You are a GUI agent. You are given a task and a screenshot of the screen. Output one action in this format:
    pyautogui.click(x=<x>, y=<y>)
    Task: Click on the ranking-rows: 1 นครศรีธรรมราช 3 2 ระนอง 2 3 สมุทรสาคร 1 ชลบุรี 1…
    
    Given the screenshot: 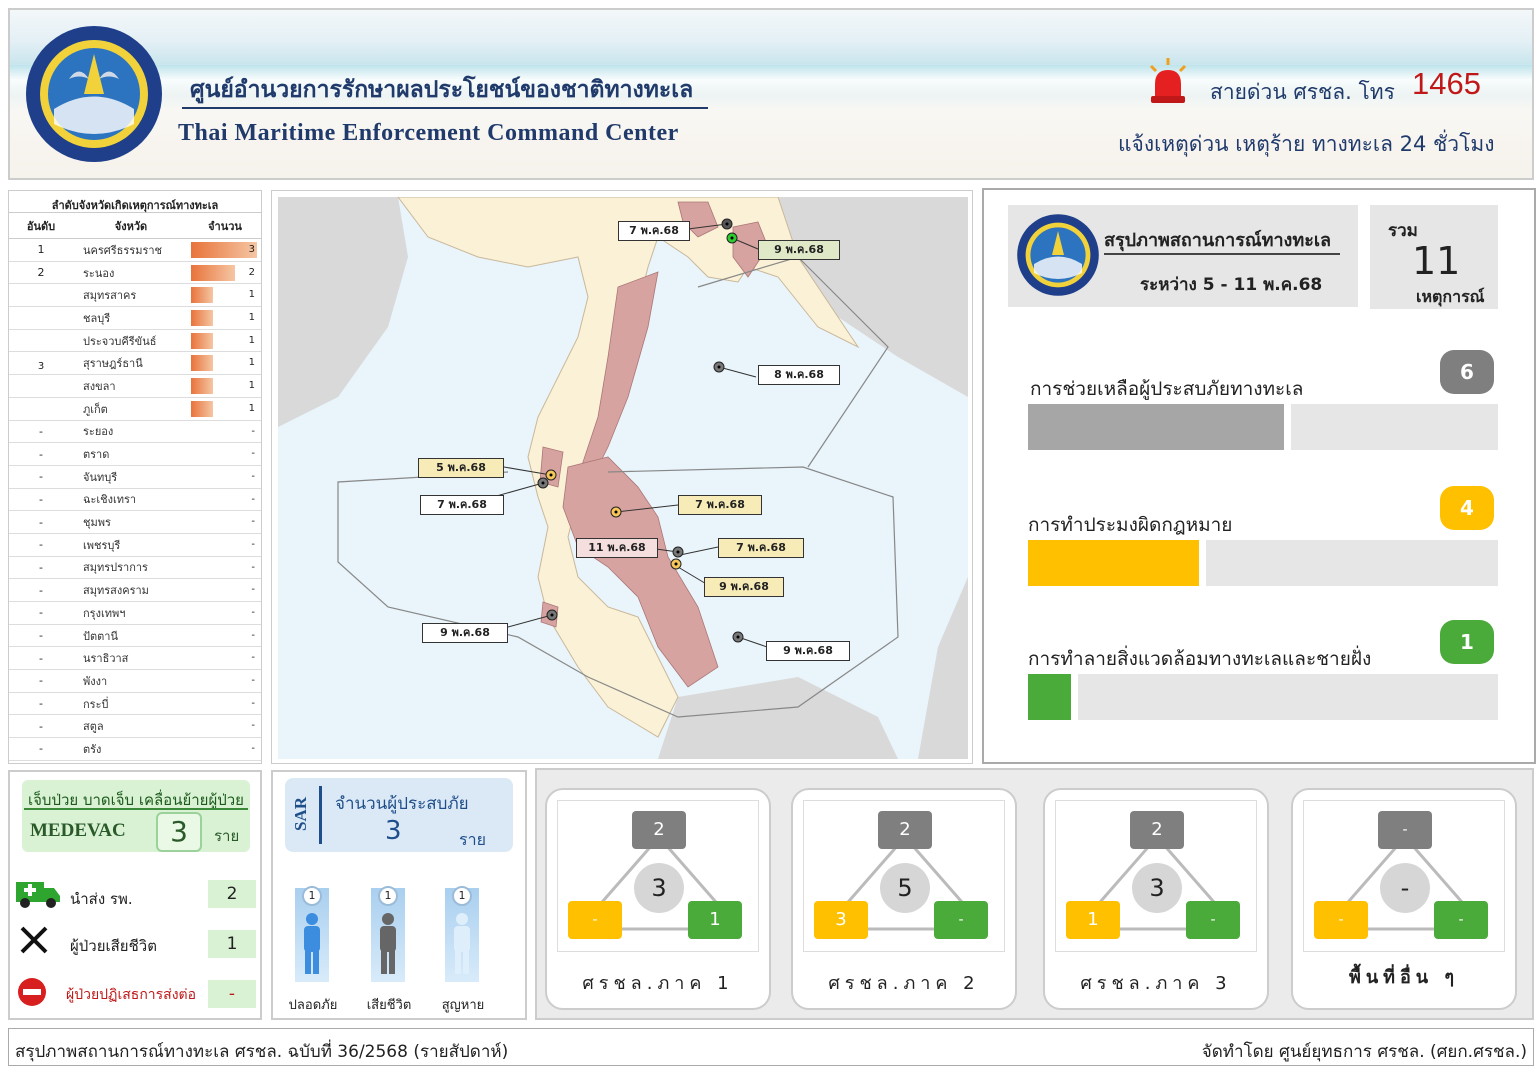 What is the action you would take?
    pyautogui.click(x=135, y=500)
    